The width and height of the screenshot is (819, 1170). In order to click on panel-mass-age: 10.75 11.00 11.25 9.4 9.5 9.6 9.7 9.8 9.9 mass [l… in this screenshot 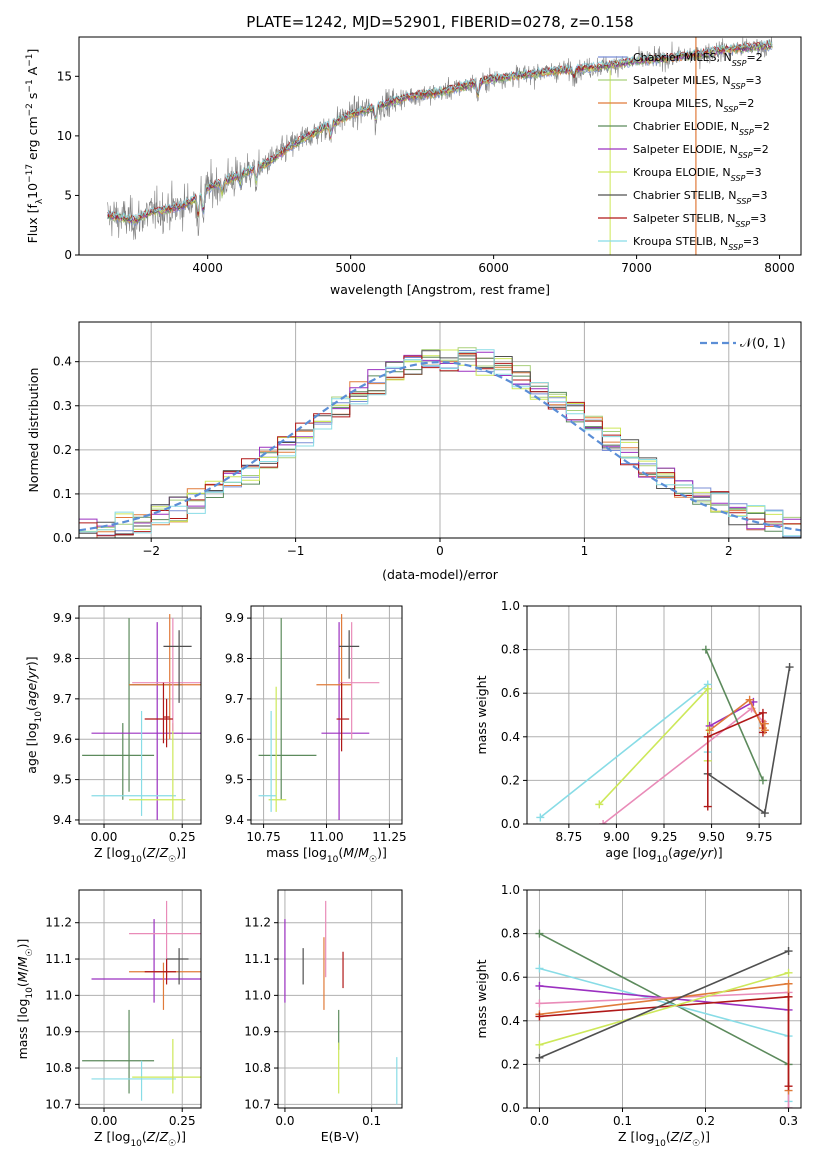, I will do `click(316, 735)`.